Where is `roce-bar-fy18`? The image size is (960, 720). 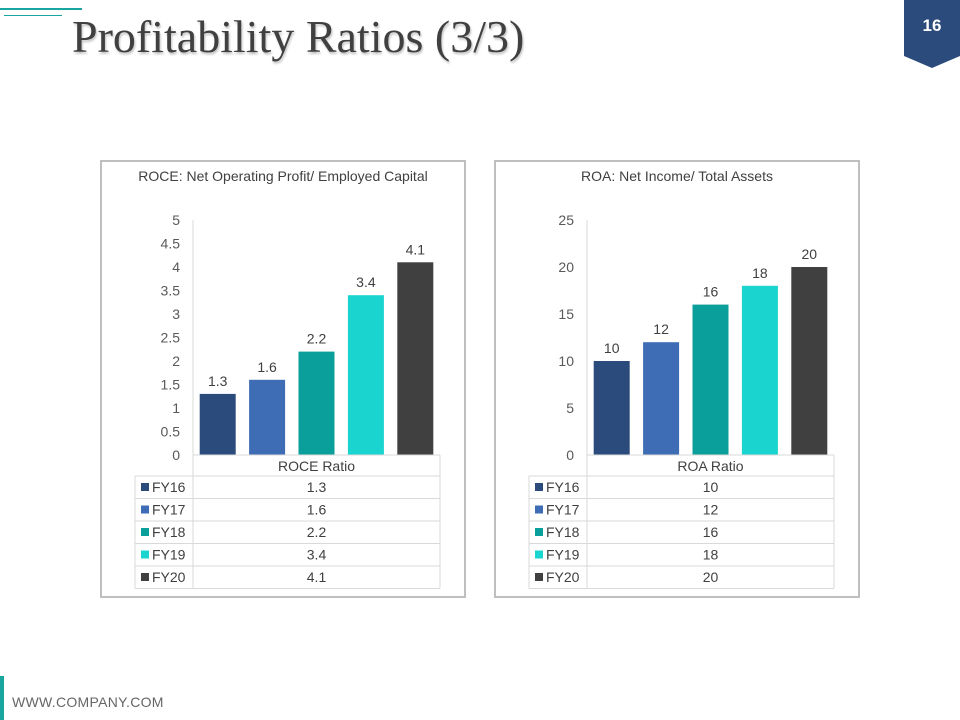 roce-bar-fy18 is located at coordinates (316, 403).